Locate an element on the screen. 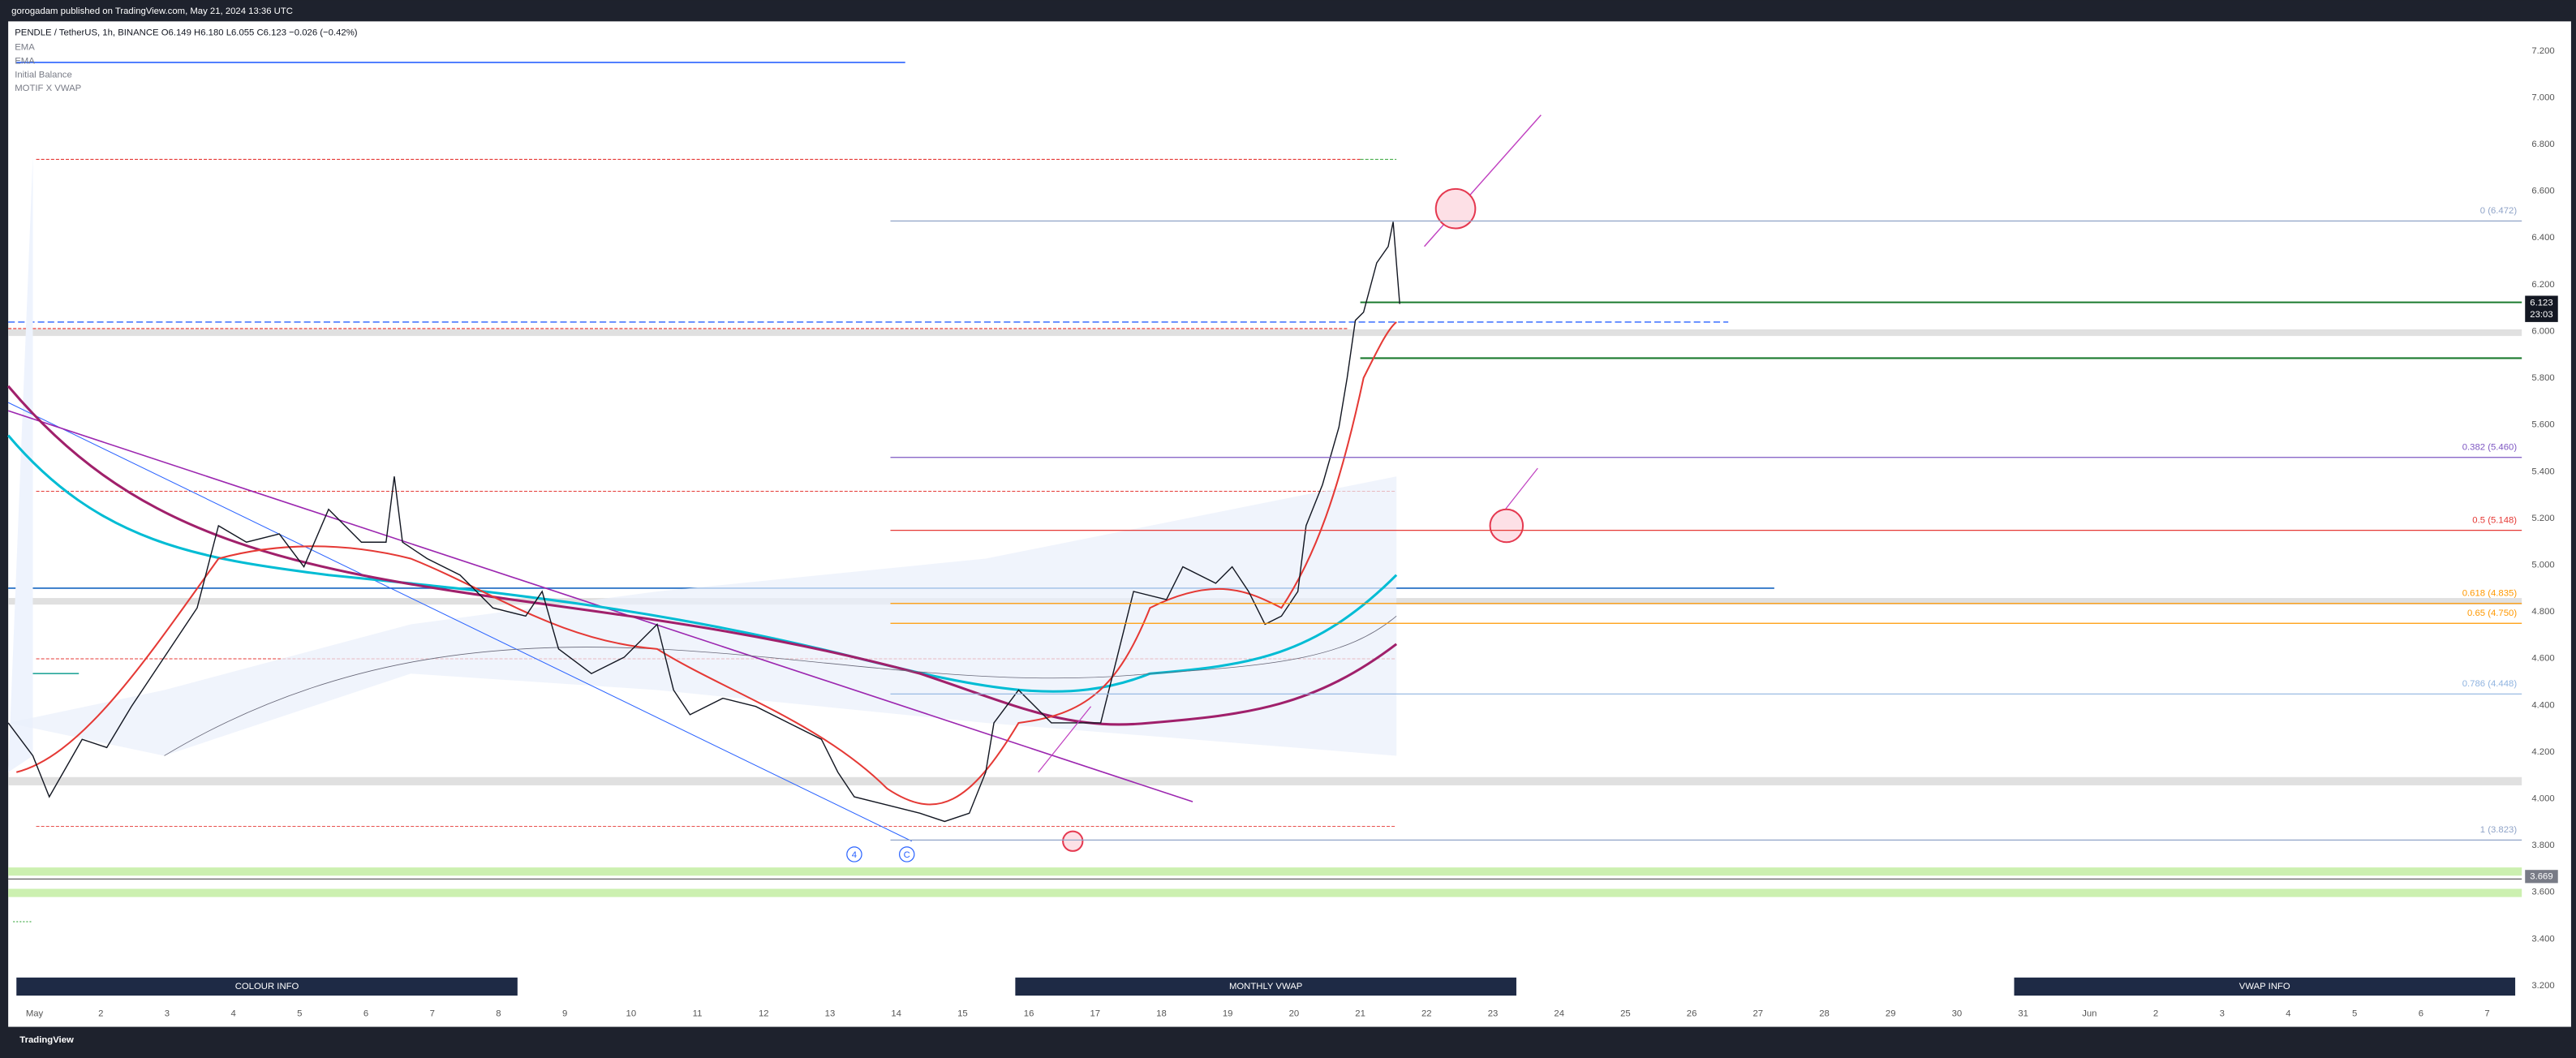 The width and height of the screenshot is (2576, 1058). time-label: May is located at coordinates (35, 1013).